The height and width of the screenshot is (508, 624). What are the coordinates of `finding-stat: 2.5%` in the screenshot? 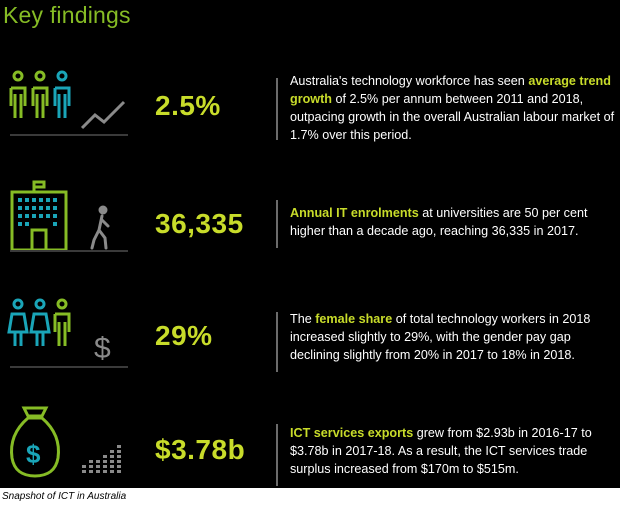 It's located at (188, 105).